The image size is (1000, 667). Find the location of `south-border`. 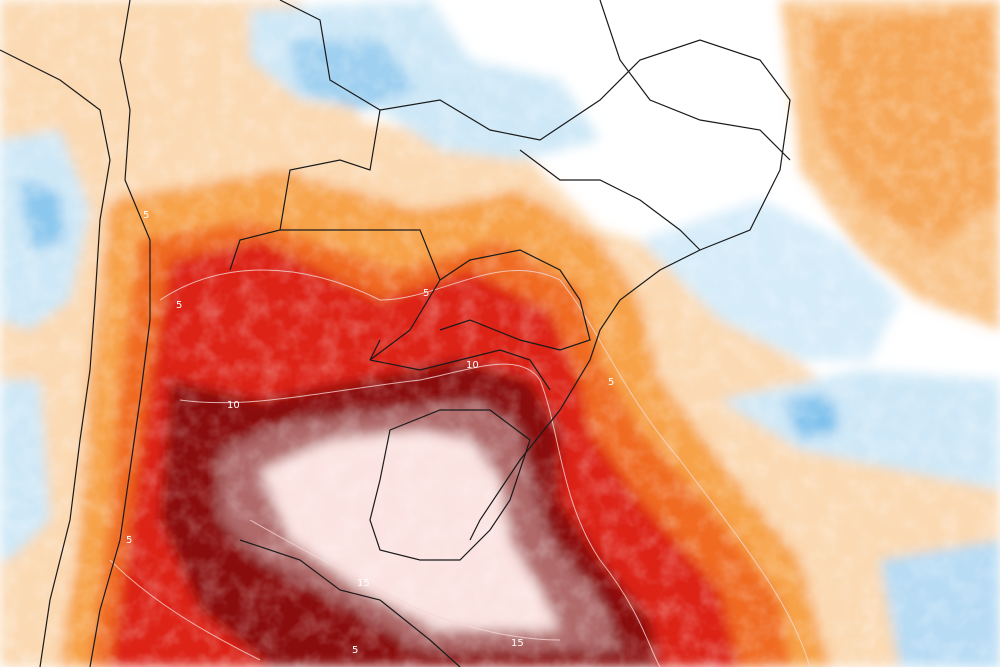

south-border is located at coordinates (350, 603).